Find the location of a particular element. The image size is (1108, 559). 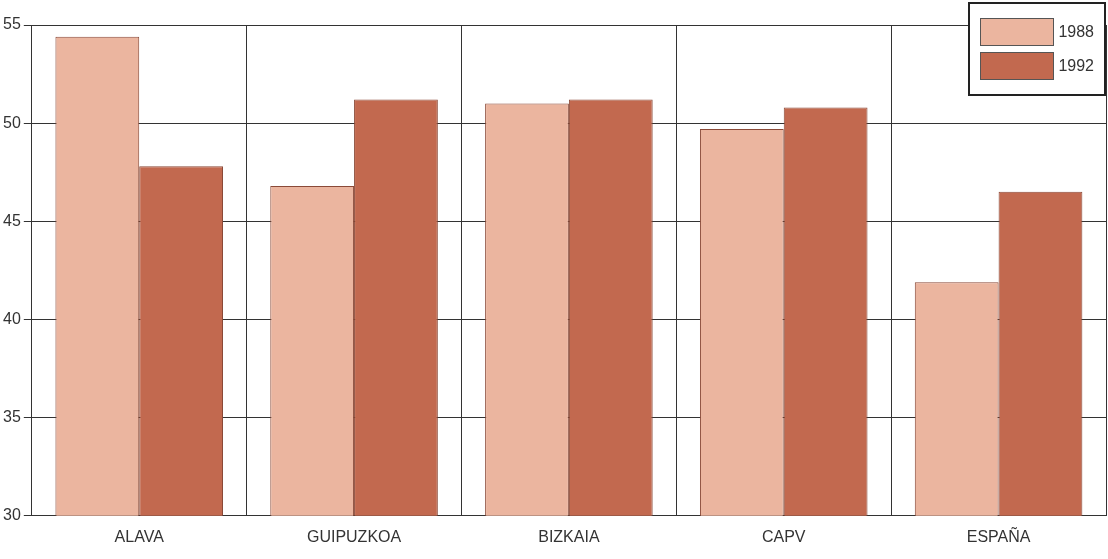

x-tick-label: BIZKAIA is located at coordinates (569, 536).